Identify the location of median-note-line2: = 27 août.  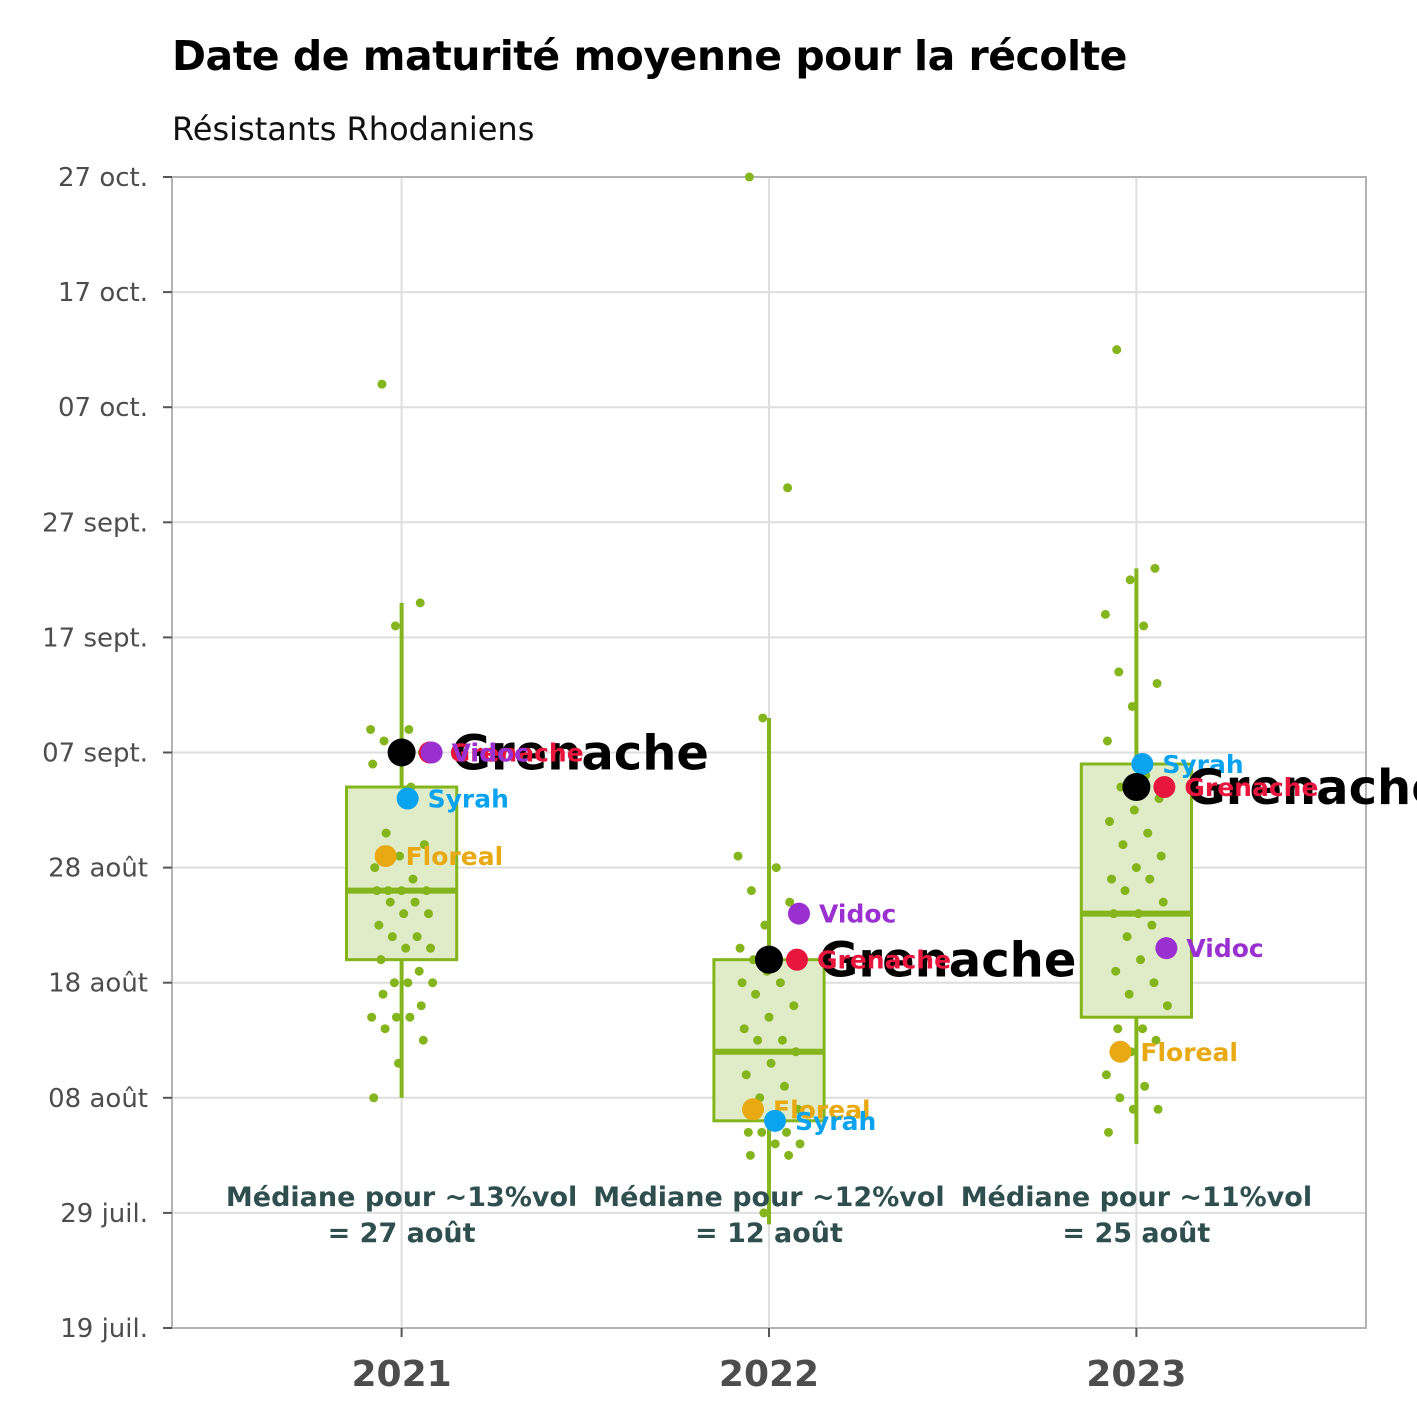
(402, 1233).